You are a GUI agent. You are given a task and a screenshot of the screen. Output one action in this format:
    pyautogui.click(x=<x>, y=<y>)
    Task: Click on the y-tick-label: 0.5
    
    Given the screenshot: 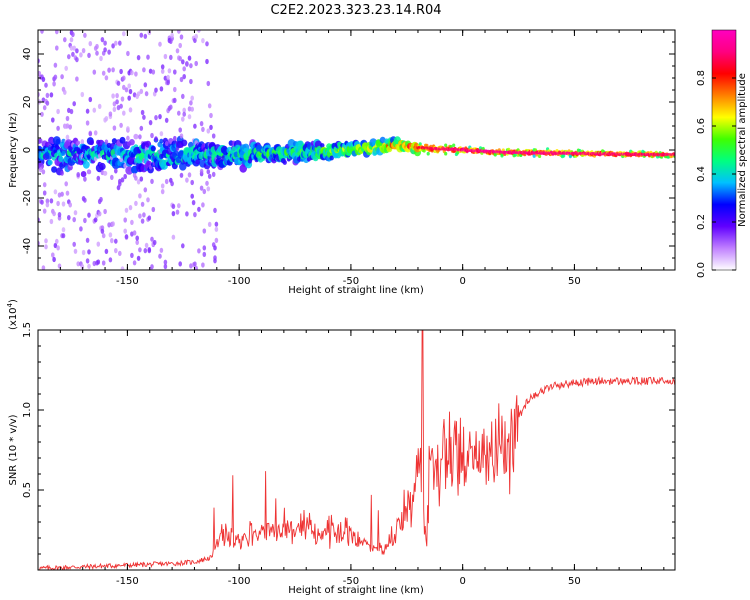 What is the action you would take?
    pyautogui.click(x=27, y=490)
    